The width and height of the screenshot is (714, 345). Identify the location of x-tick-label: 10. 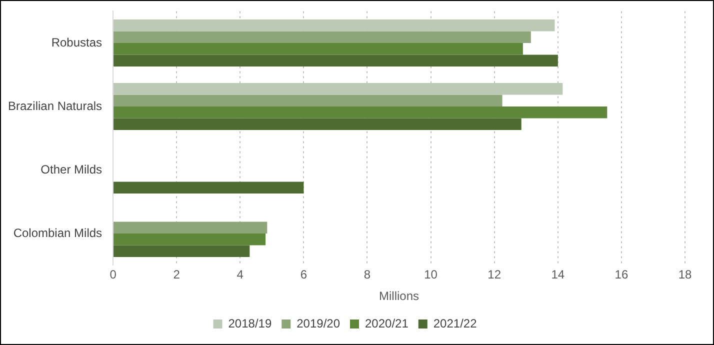
(431, 275).